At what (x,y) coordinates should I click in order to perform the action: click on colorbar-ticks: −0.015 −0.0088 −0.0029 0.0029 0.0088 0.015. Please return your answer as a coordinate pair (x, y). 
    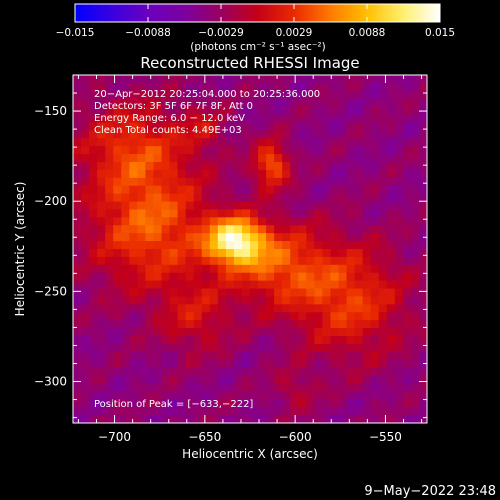
    Looking at the image, I should click on (255, 21).